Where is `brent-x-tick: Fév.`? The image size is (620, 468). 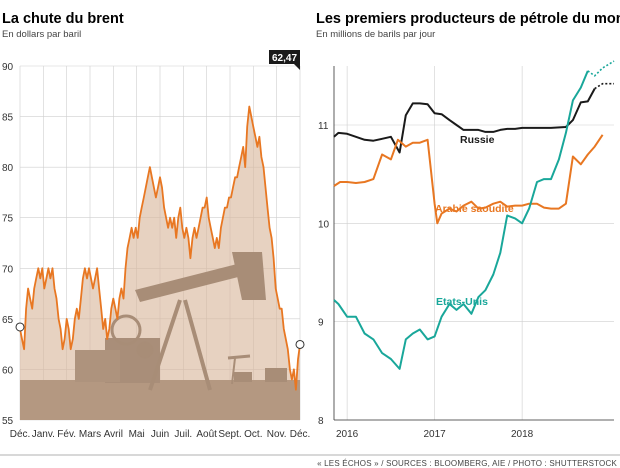 brent-x-tick: Fév. is located at coordinates (66, 434).